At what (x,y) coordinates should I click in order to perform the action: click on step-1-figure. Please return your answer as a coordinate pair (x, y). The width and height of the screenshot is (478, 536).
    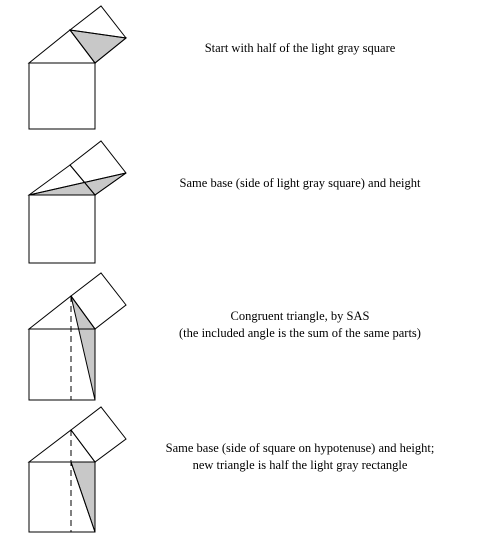
    Looking at the image, I should click on (70, 67).